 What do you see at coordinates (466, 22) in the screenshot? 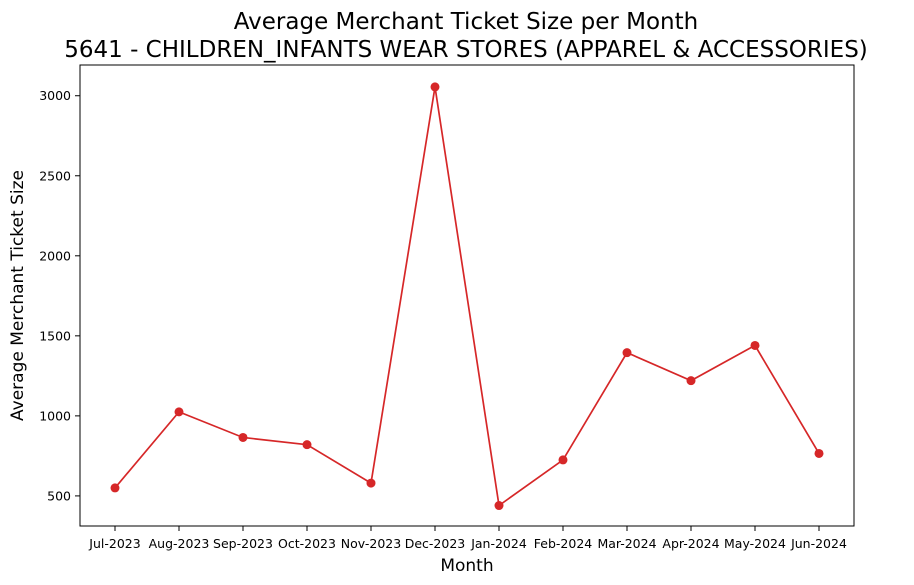
I see `chart-title-line-1: Average Merchant Ticket Size per Month` at bounding box center [466, 22].